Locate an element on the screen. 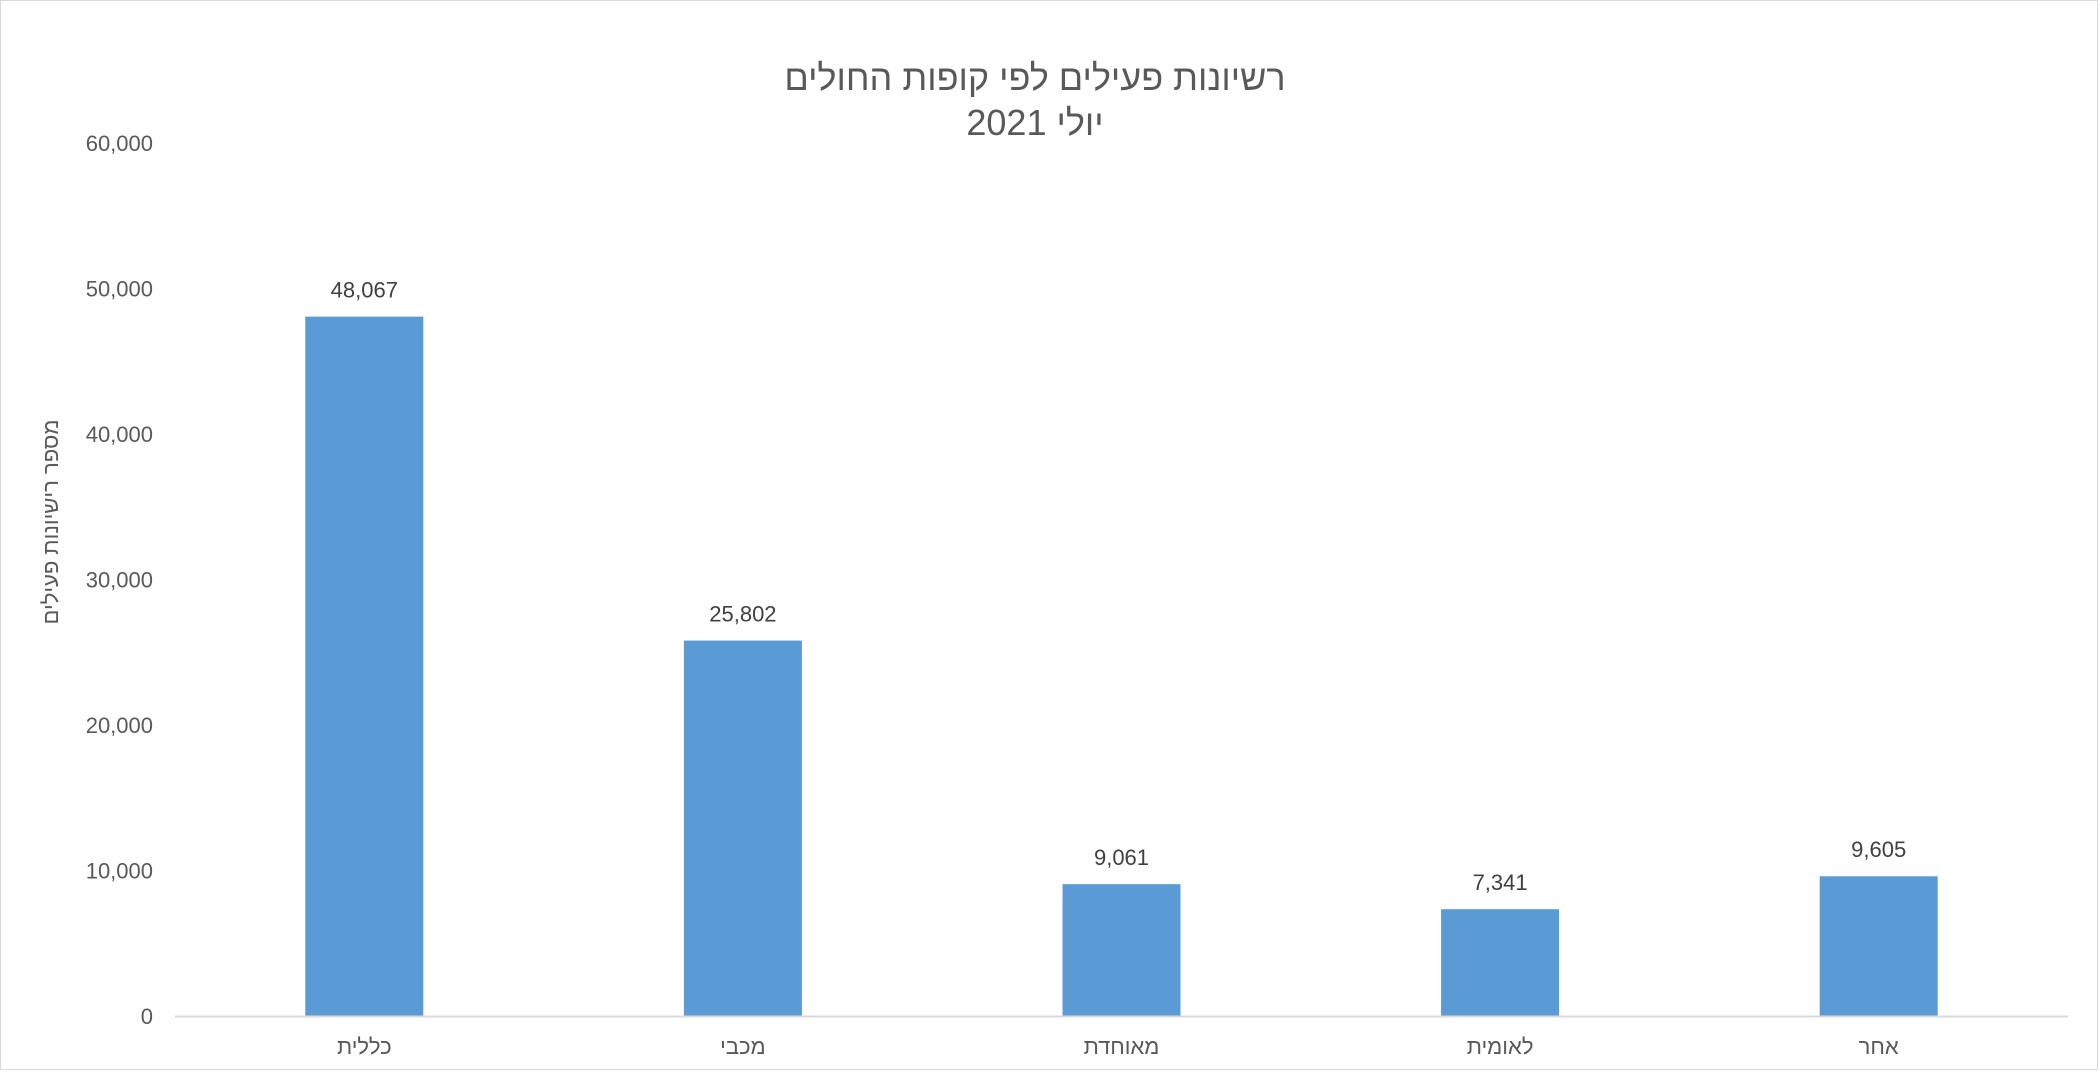 The image size is (2100, 1072). x-category-label: לאומית is located at coordinates (1500, 1046).